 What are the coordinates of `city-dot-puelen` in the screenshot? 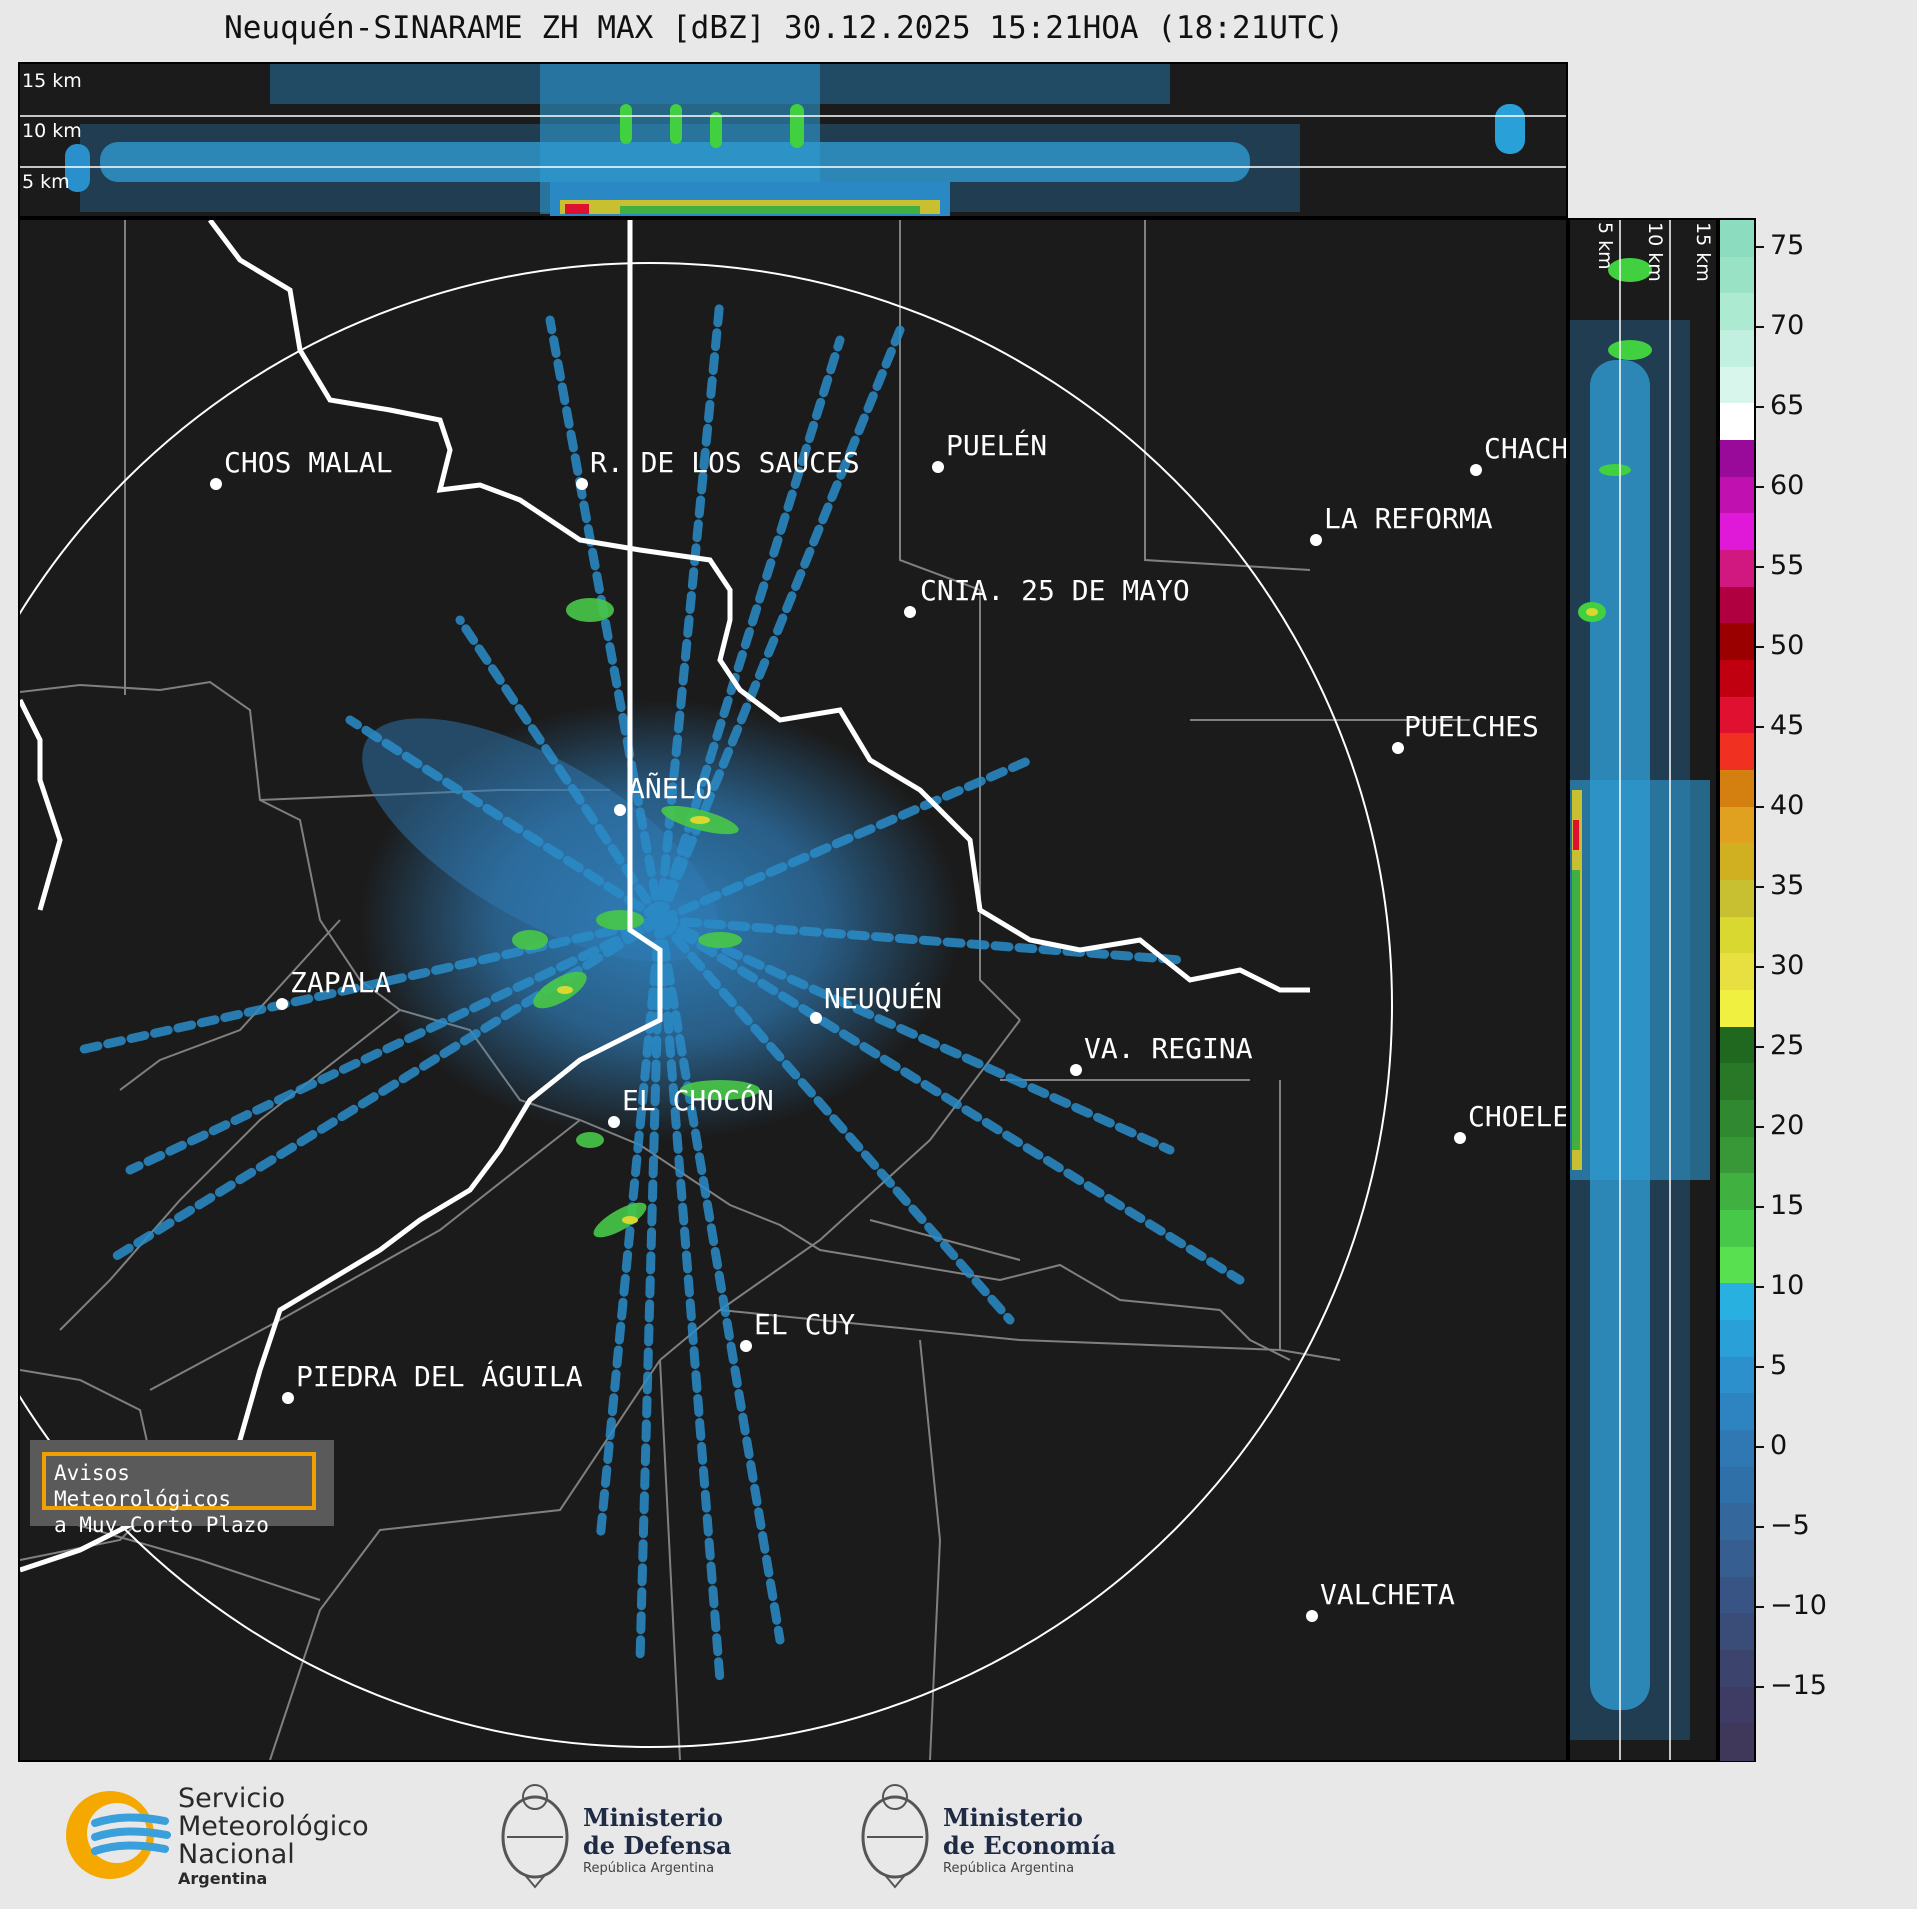 It's located at (938, 467).